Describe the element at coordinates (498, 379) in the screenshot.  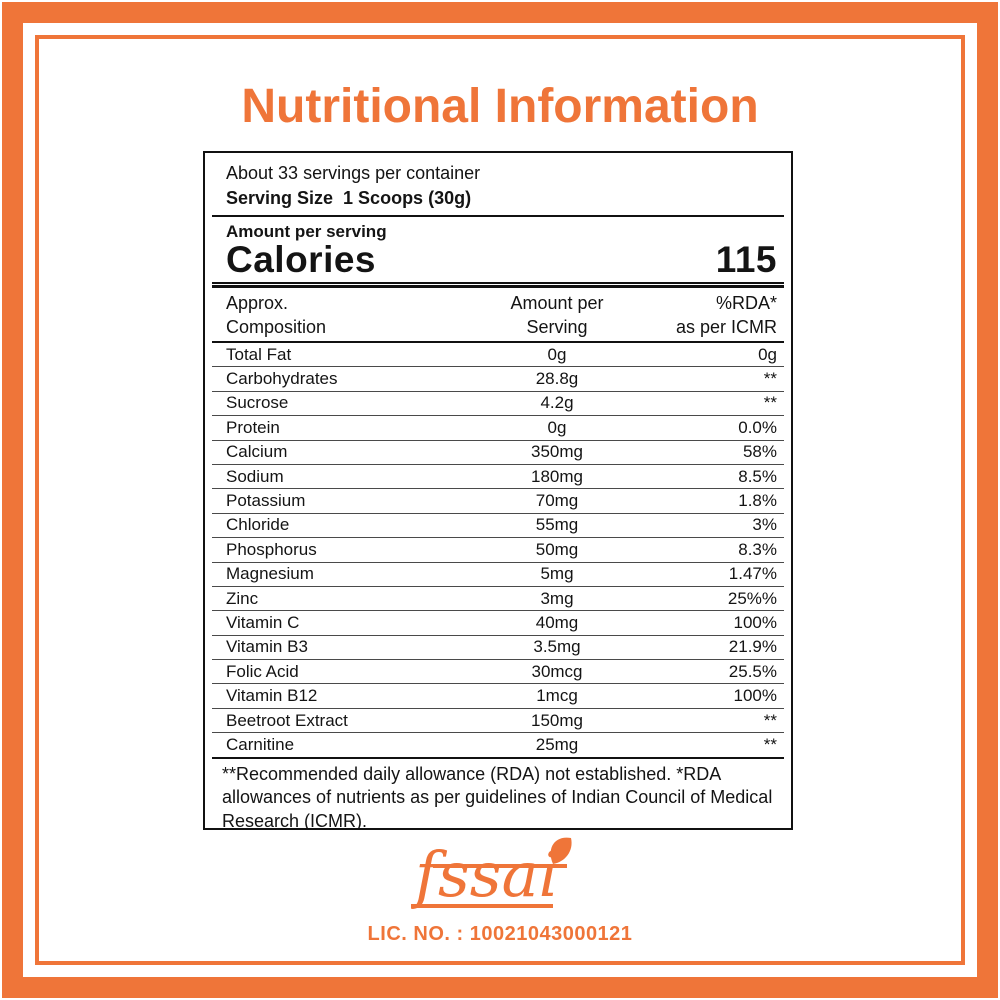
I see `table-row: Carbohydrates 28.8g **` at that location.